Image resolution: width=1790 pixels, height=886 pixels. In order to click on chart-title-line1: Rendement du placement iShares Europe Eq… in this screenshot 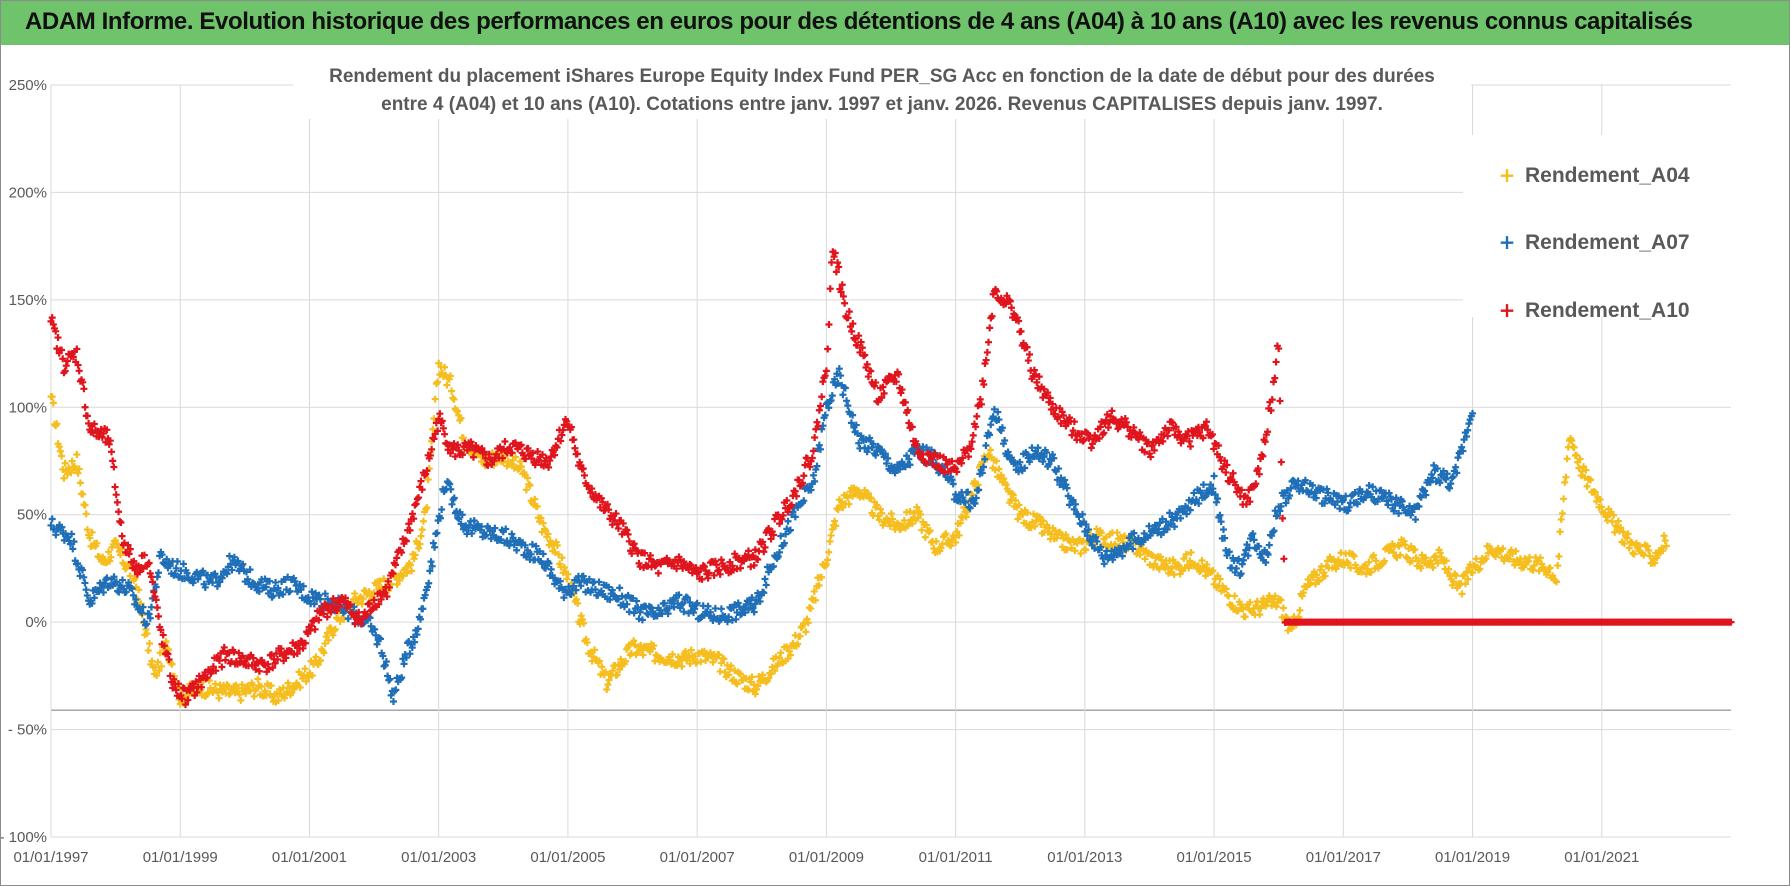, I will do `click(882, 76)`.